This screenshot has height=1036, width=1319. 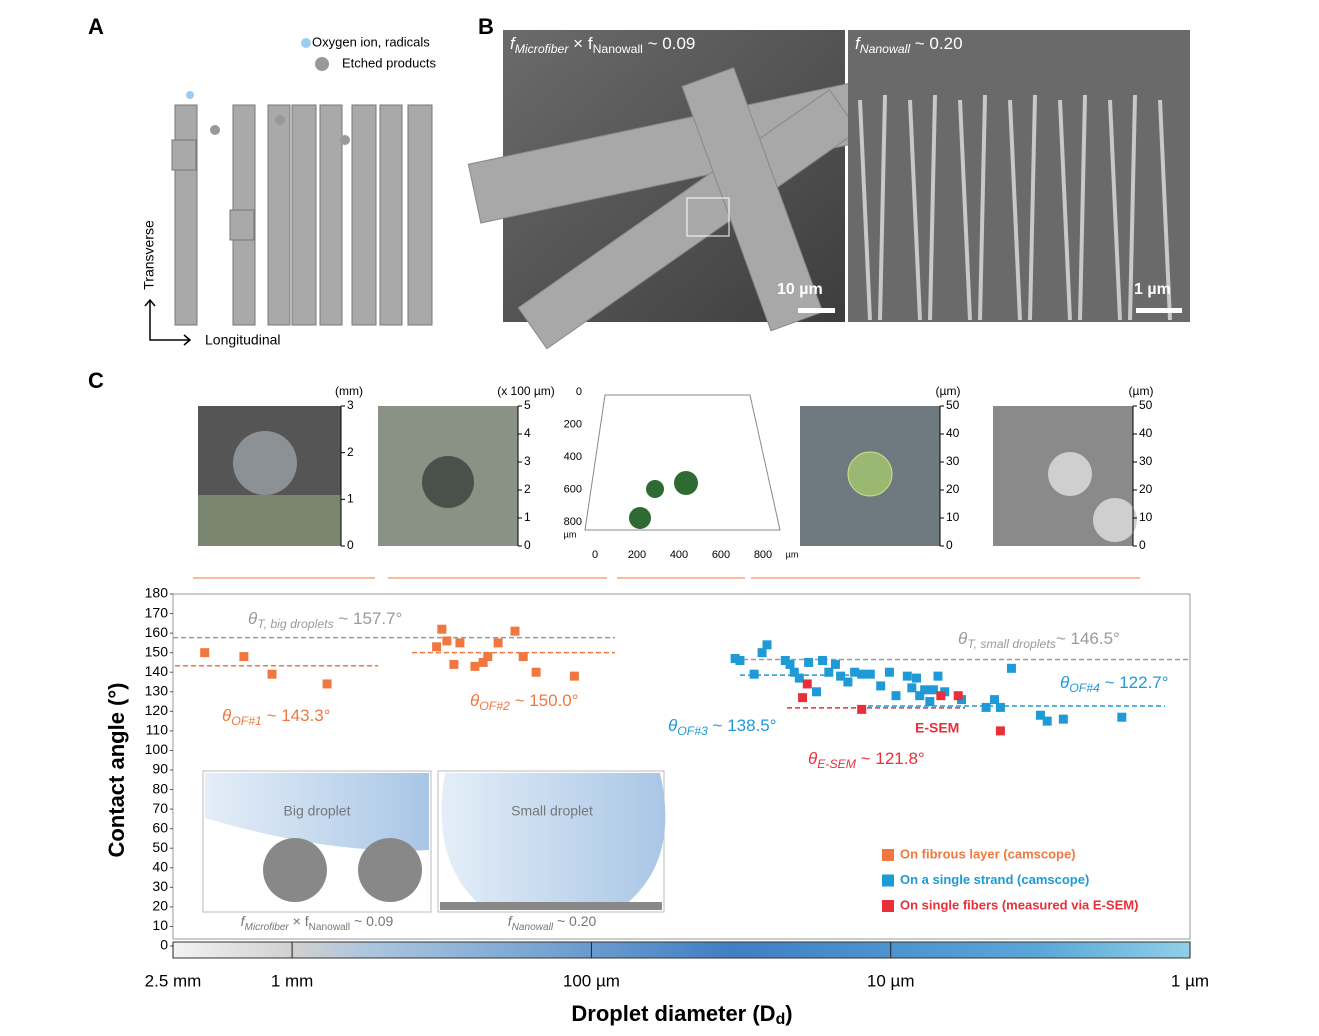 I want to click on label-part: × f, so click(x=580, y=43).